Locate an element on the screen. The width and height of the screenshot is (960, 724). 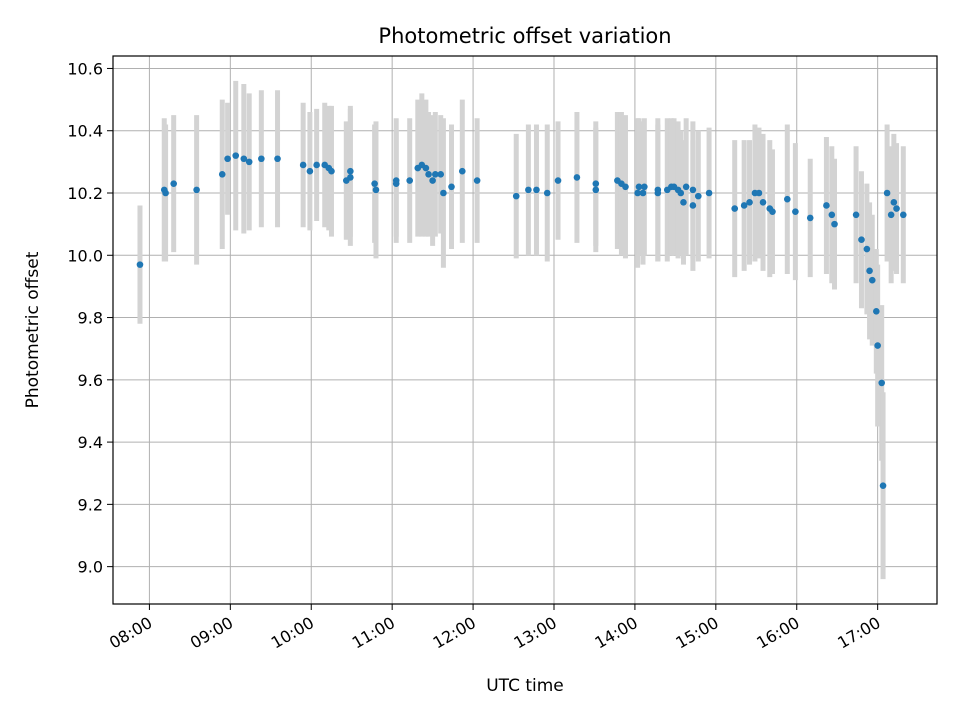
chart-title: Photometric offset variation is located at coordinates (524, 36).